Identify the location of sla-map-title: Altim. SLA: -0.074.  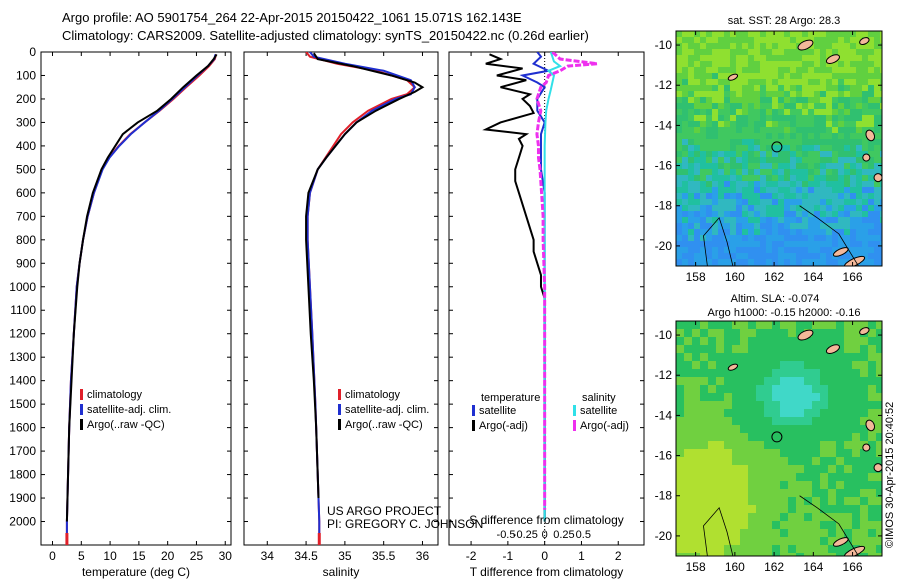
(775, 299).